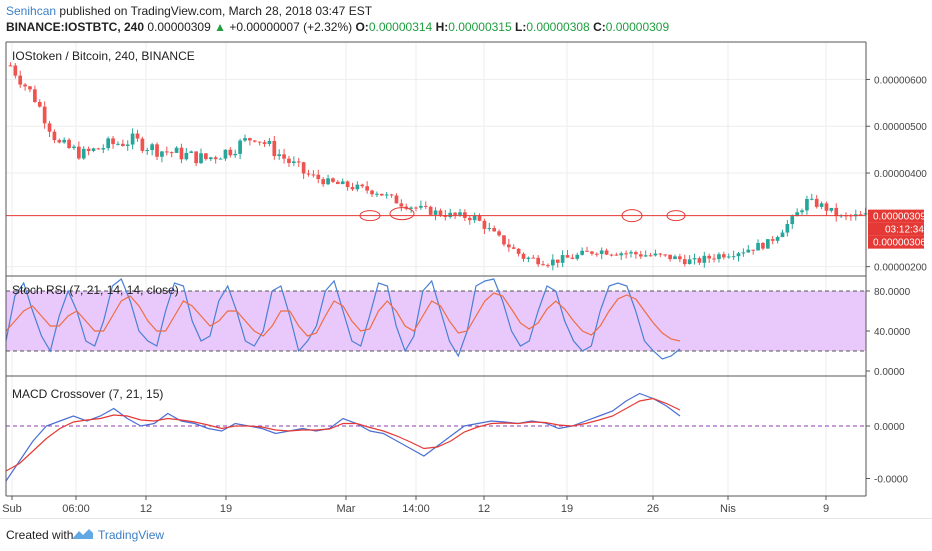 This screenshot has height=551, width=932. What do you see at coordinates (522, 215) in the screenshot?
I see `annotation-ellipses` at bounding box center [522, 215].